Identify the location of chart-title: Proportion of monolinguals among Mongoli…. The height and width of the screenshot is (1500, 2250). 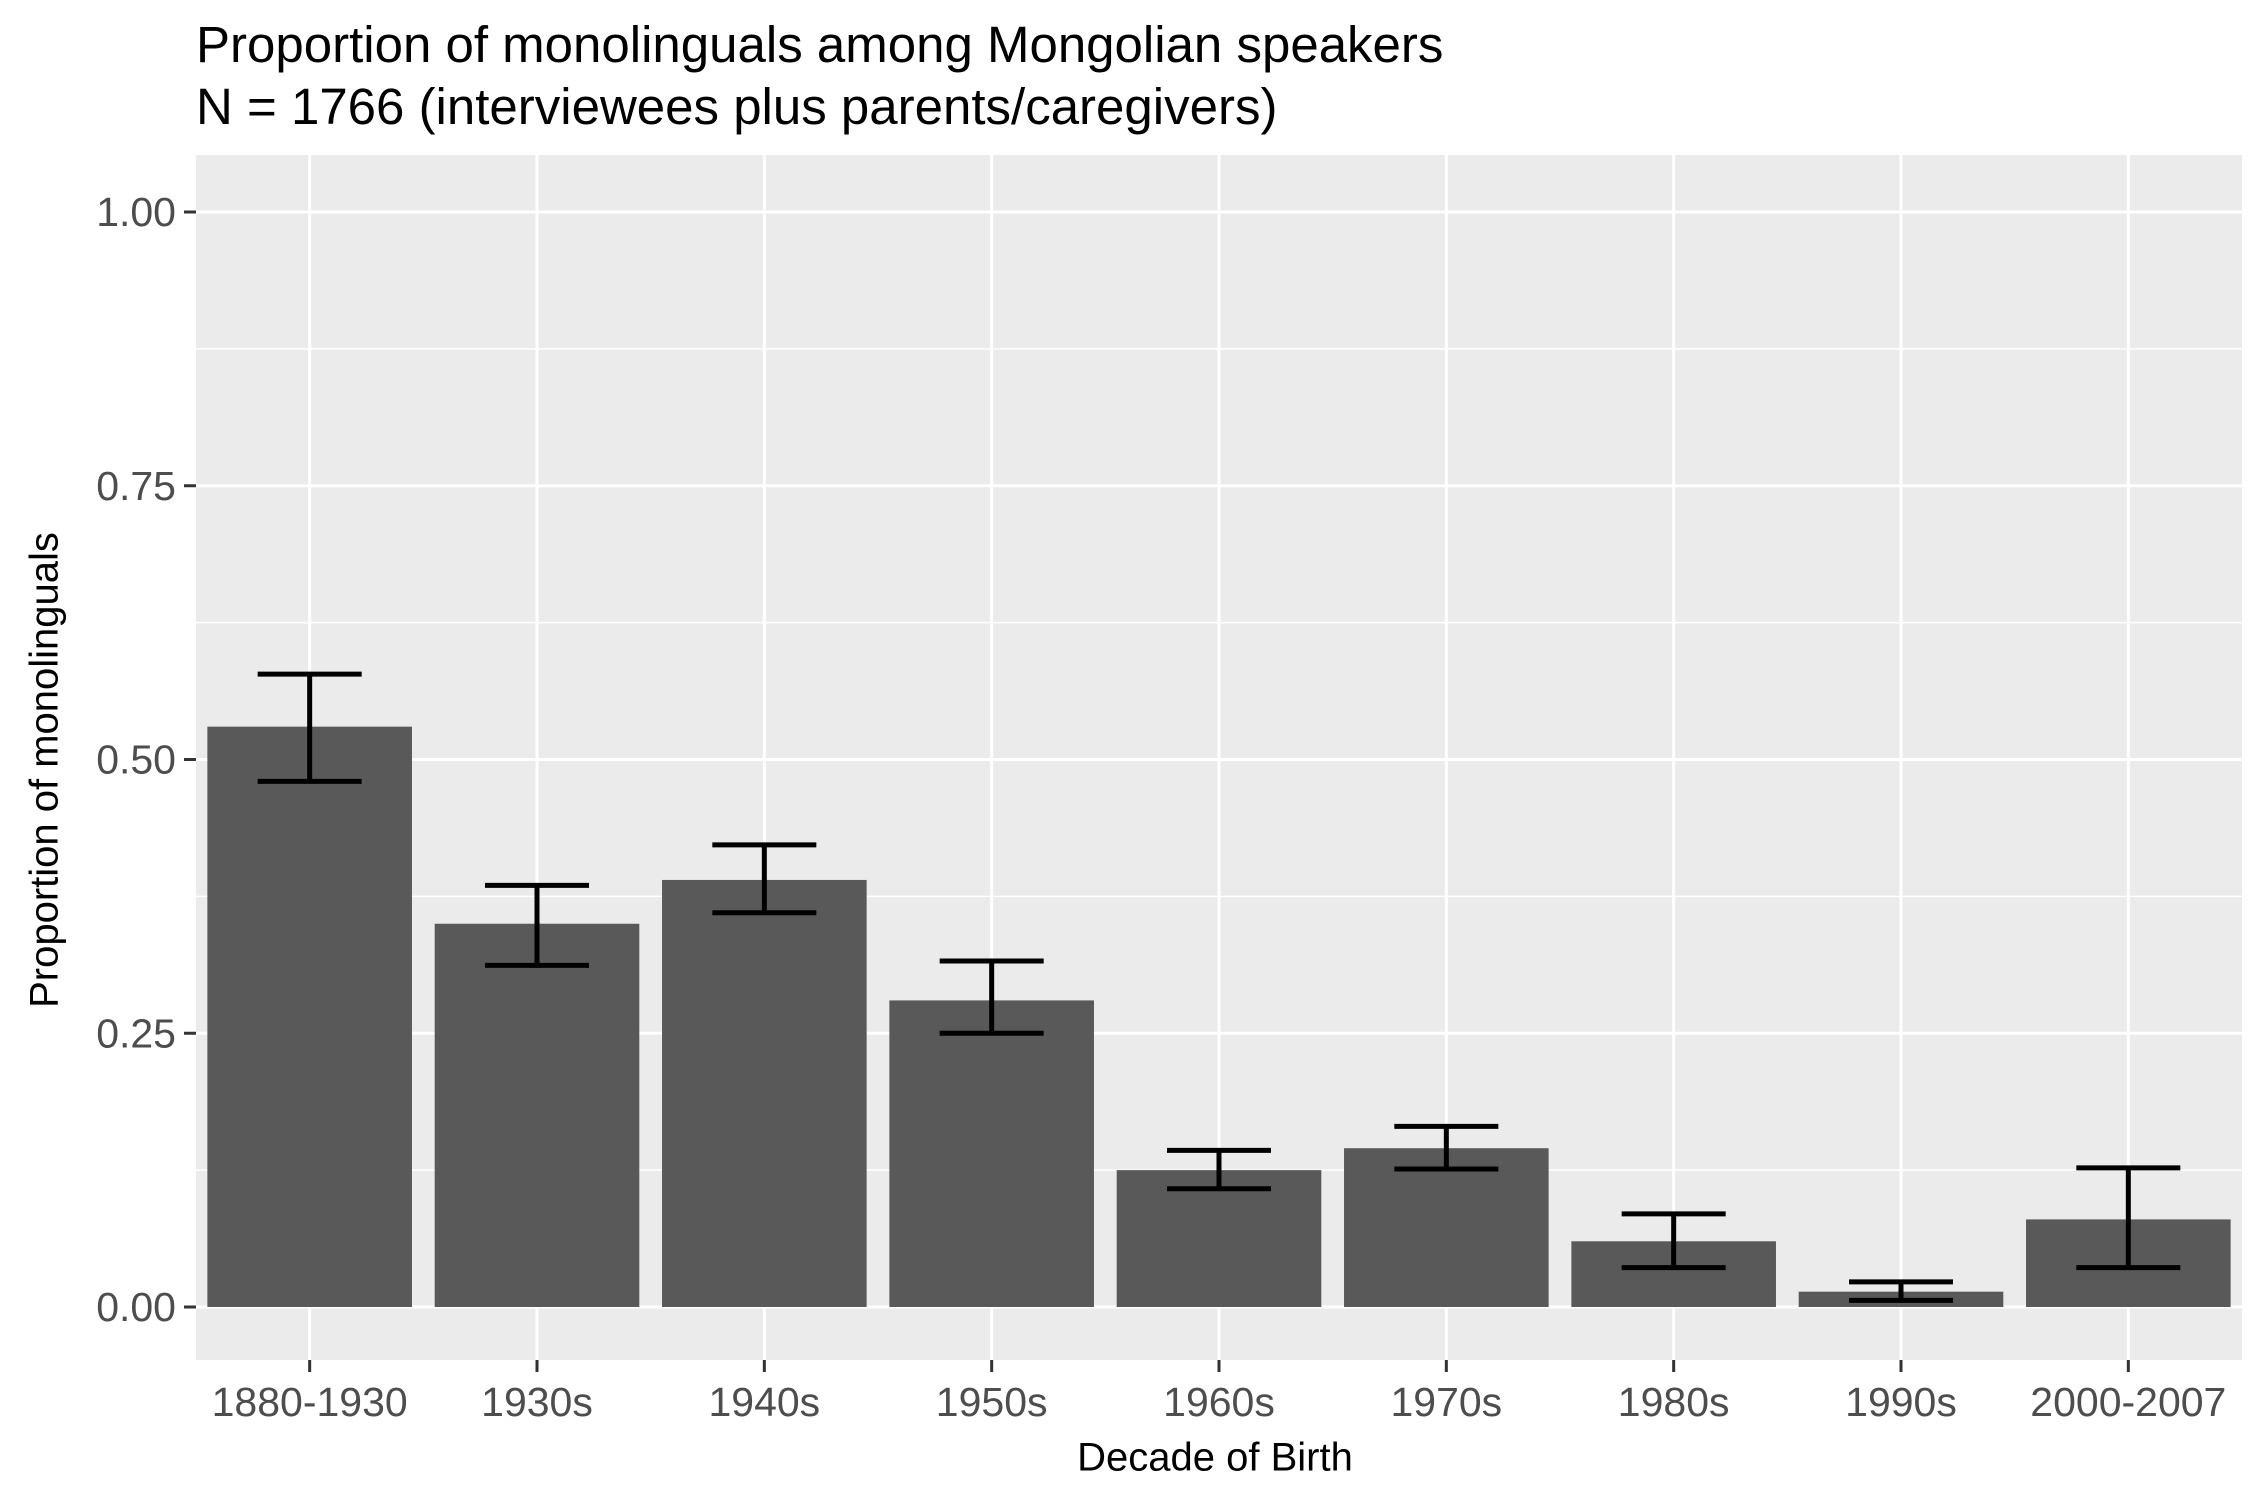
(820, 44).